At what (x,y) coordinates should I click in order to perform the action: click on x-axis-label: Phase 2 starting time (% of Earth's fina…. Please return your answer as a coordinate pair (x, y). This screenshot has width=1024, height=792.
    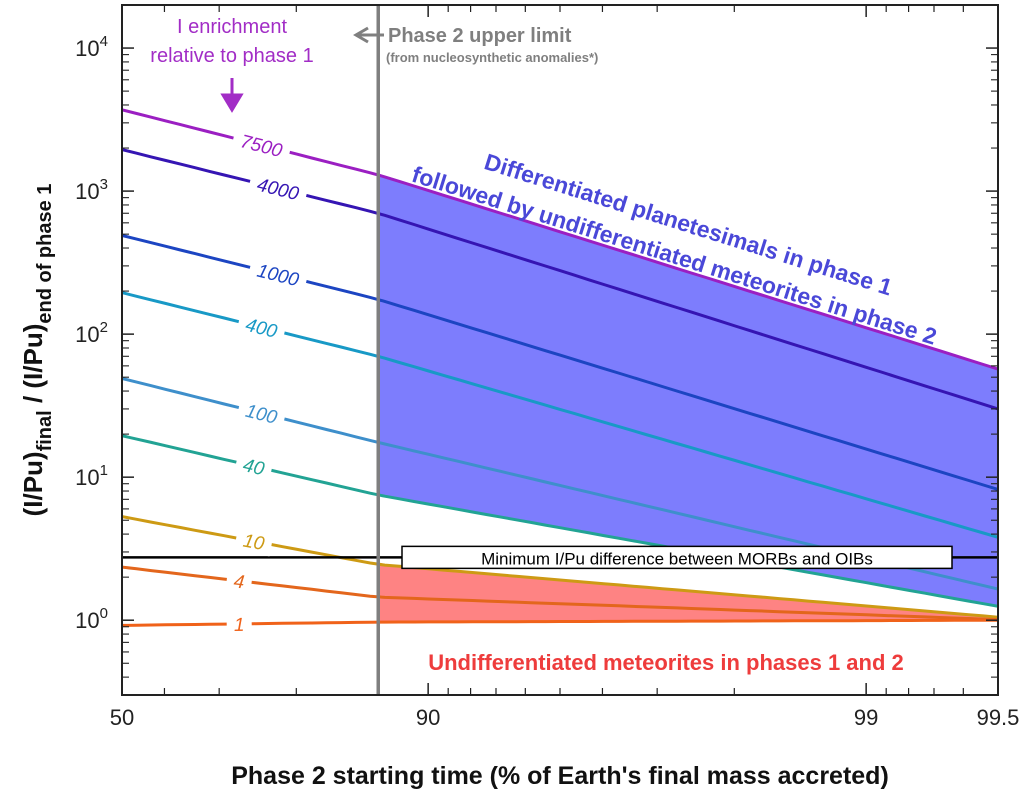
    Looking at the image, I should click on (560, 776).